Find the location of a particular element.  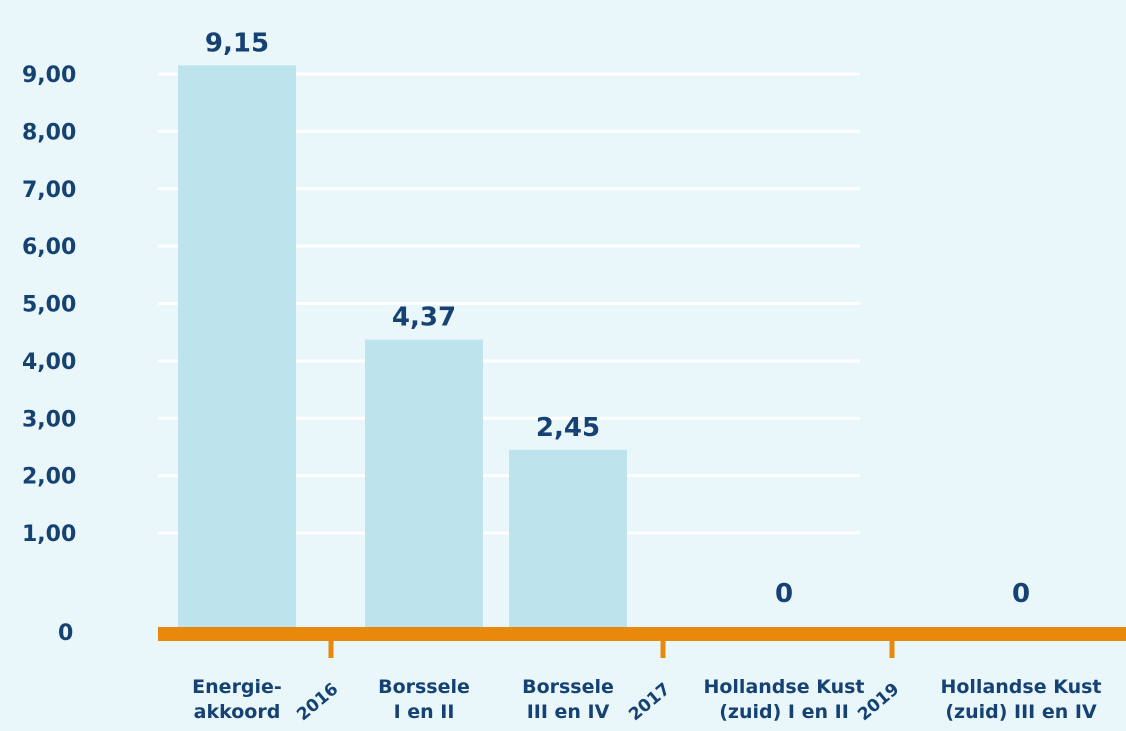

y-tick-label: 7,00 is located at coordinates (49, 190).